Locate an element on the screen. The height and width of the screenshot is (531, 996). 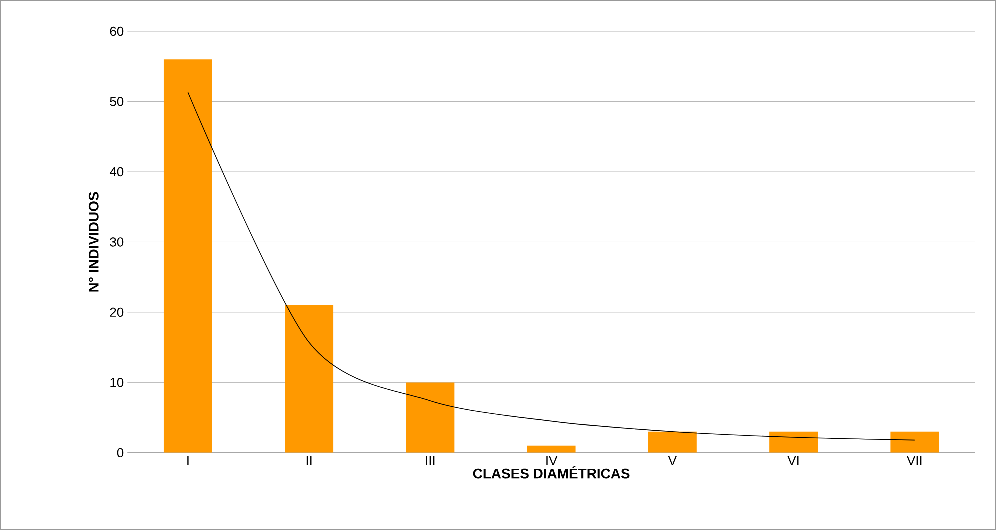
y-tick-label: 40 is located at coordinates (117, 172).